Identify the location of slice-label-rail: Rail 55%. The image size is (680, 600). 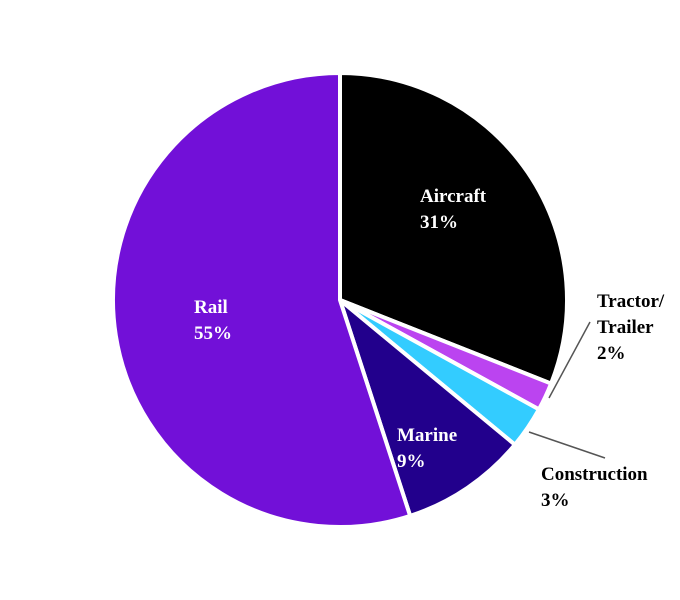
(213, 320).